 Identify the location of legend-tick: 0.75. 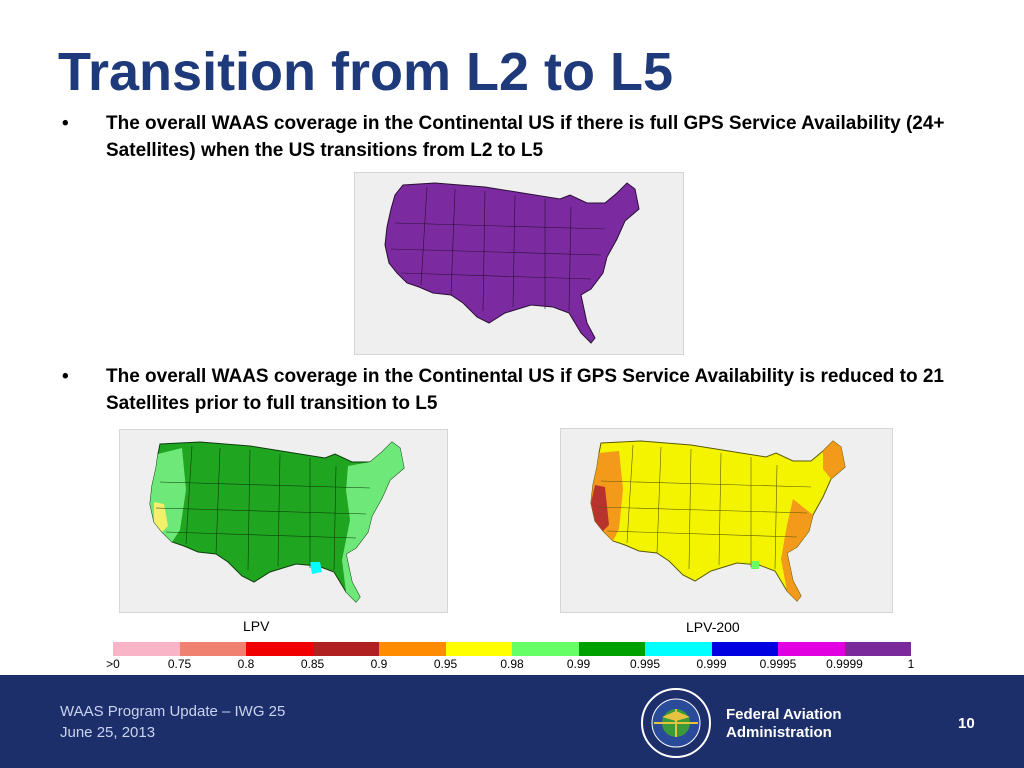
(179, 664).